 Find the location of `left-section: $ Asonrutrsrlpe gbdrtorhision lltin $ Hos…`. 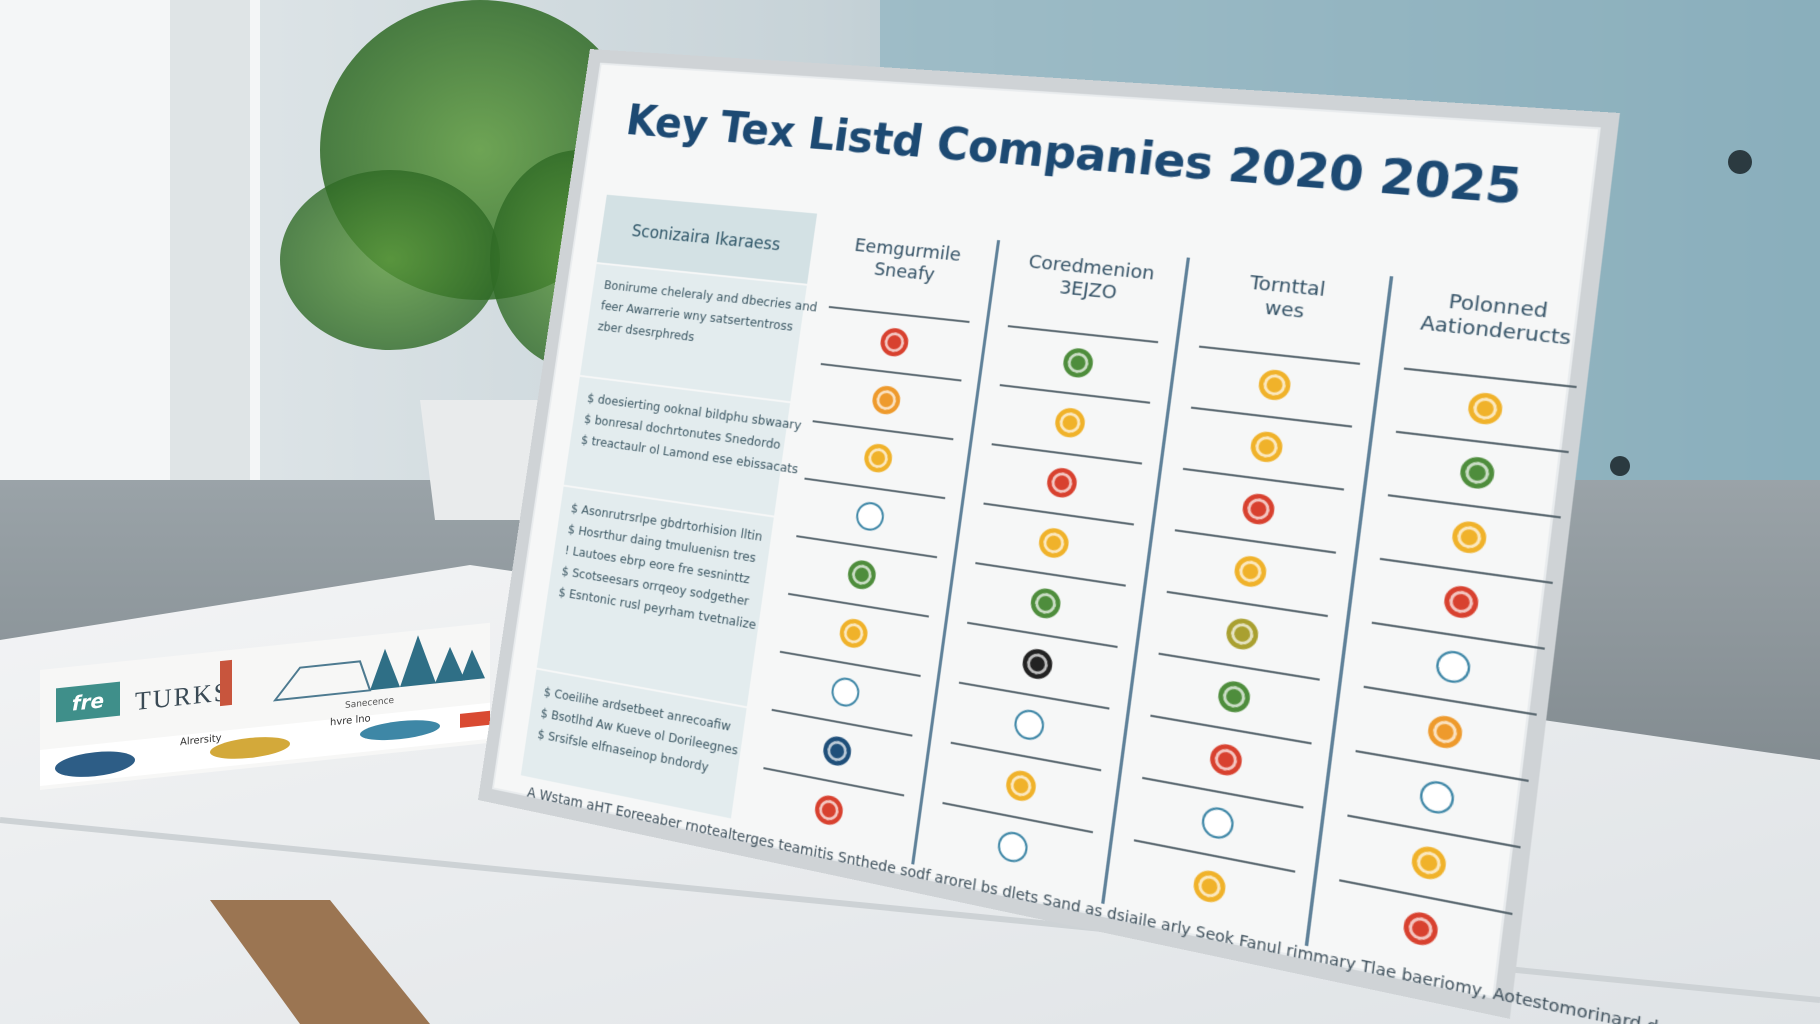

left-section: $ Asonrutrsrlpe gbdrtorhision lltin $ Hos… is located at coordinates (655, 595).